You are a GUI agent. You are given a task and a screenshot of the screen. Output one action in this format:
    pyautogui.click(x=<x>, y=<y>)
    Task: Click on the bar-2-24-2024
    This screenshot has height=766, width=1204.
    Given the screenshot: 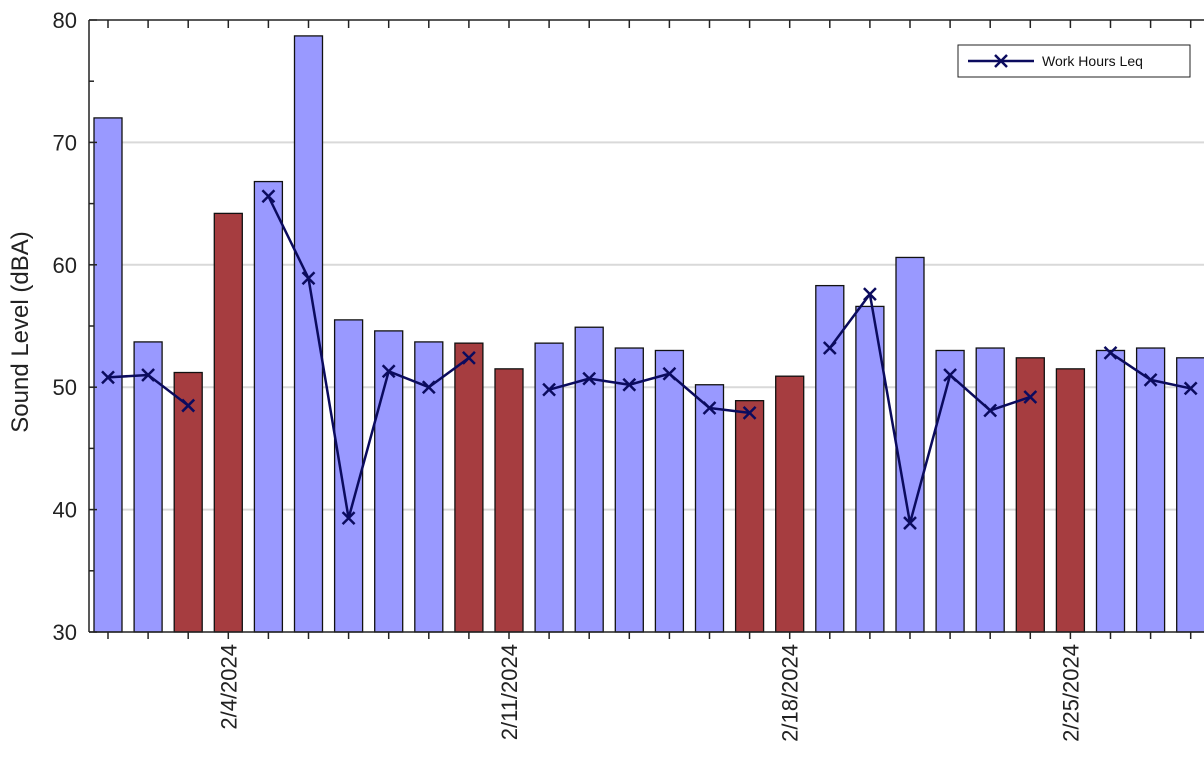 What is the action you would take?
    pyautogui.click(x=1030, y=495)
    